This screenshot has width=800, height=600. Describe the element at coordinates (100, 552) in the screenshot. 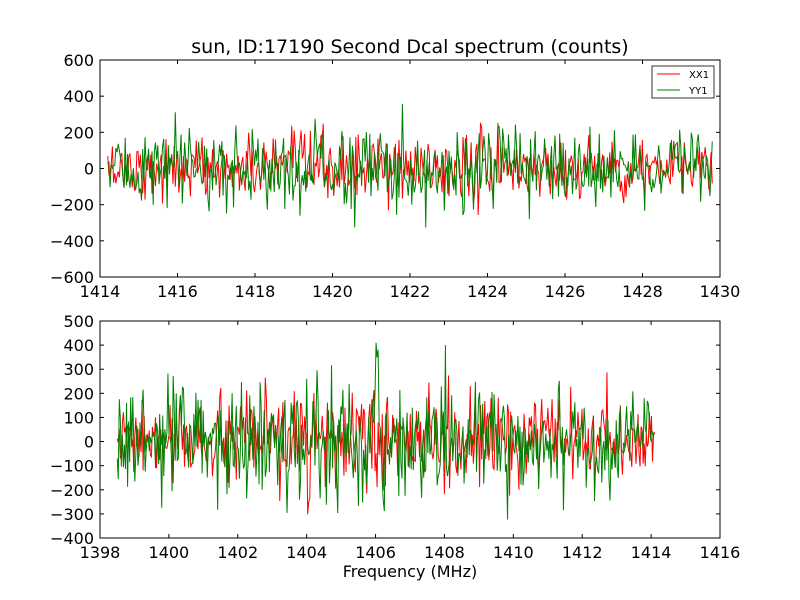

I see `bottom-x-tick-label: 1398` at that location.